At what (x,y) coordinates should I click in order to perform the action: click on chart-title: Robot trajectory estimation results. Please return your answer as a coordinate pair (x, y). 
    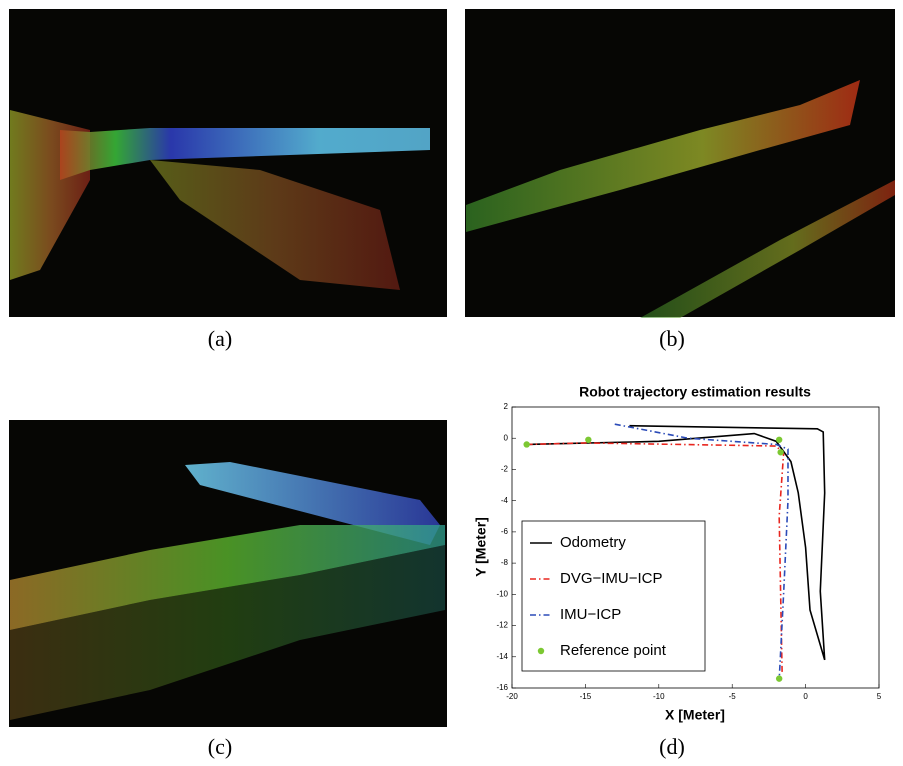
    Looking at the image, I should click on (695, 392).